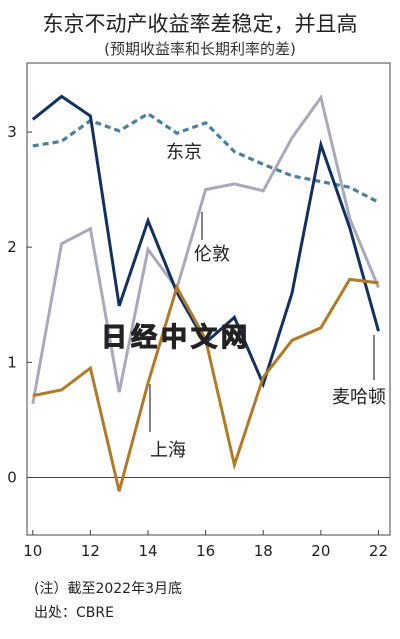  I want to click on chart-source: 出处：CBRE, so click(74, 613).